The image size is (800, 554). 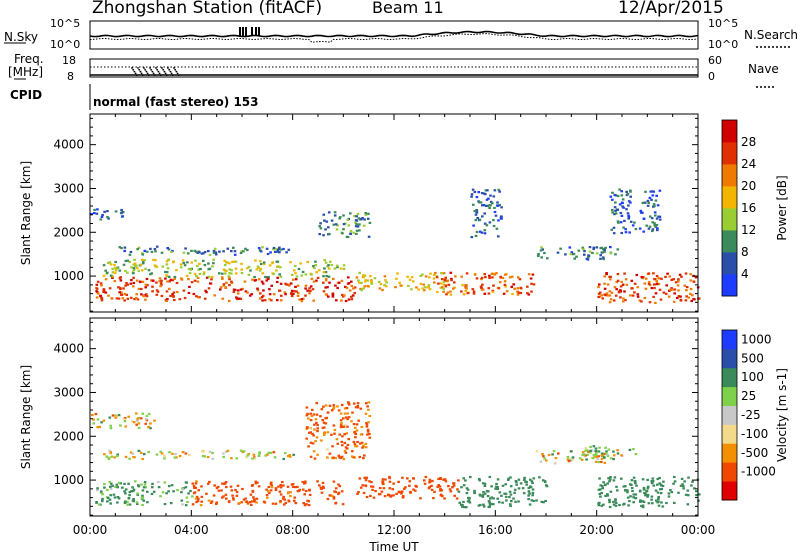 I want to click on x-tick-label: 20:00, so click(x=596, y=530).